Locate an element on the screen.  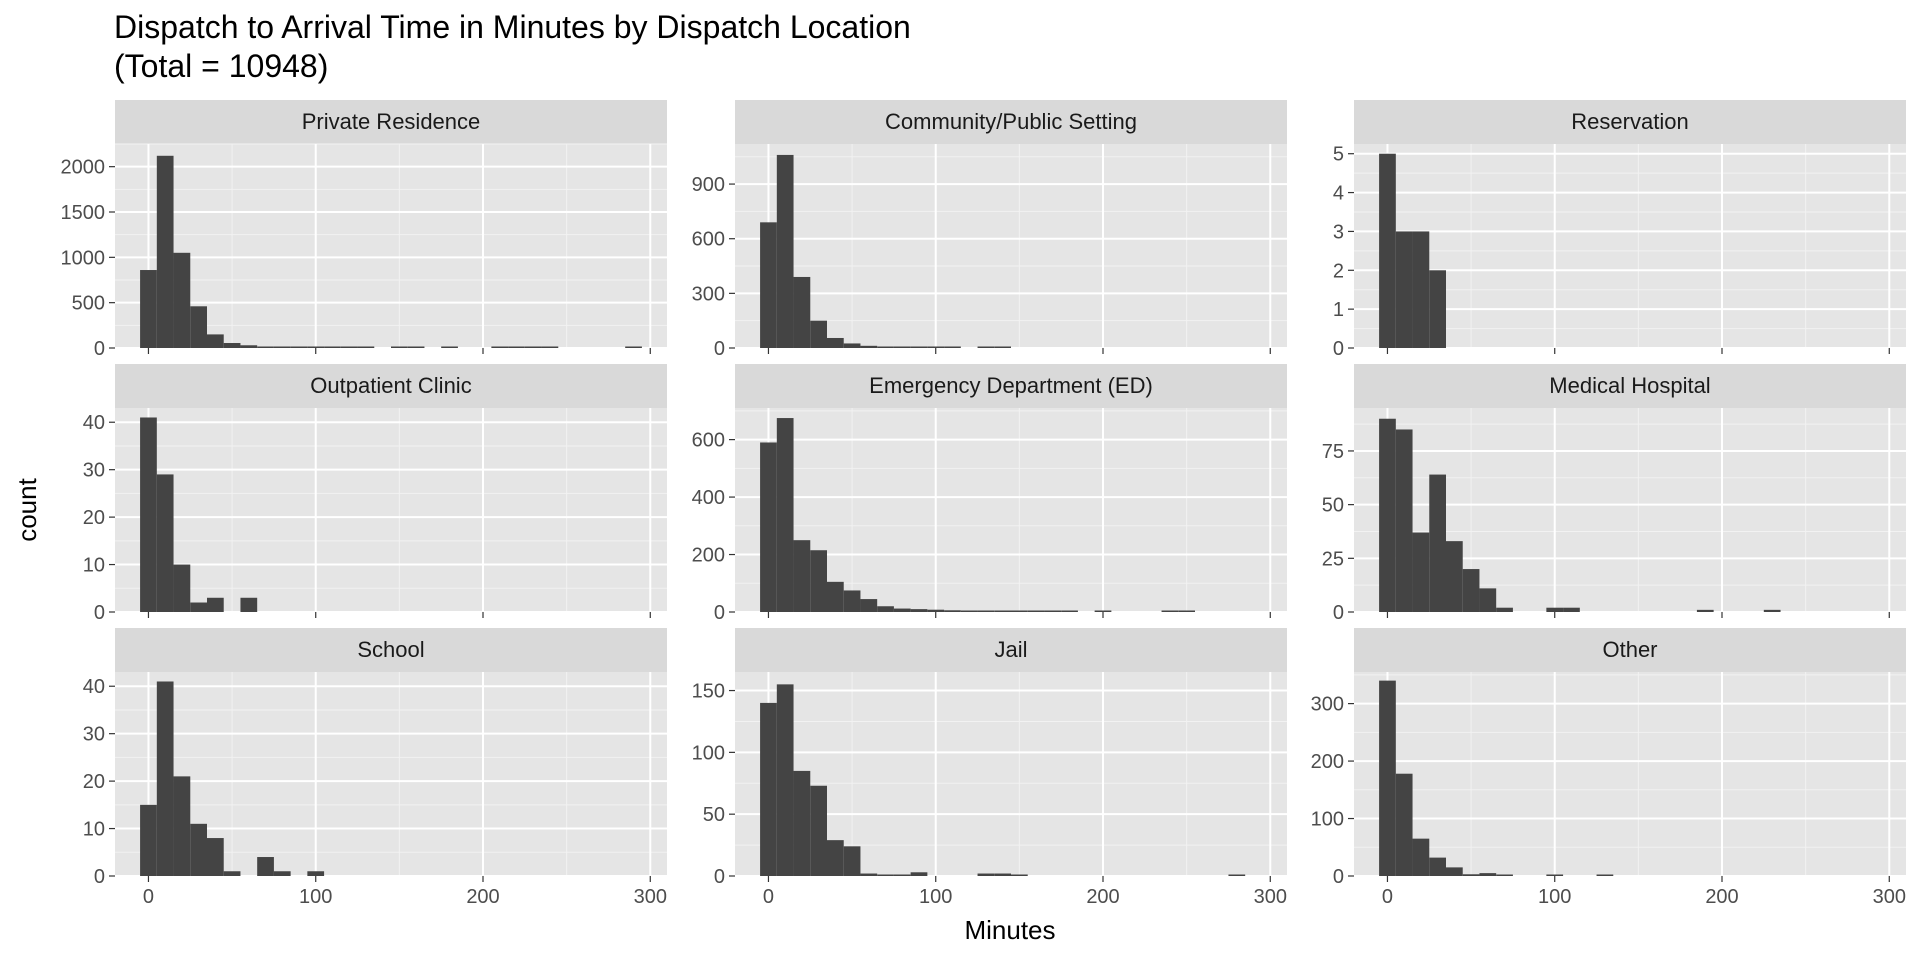
y-tick-label: 1000 is located at coordinates (83, 258).